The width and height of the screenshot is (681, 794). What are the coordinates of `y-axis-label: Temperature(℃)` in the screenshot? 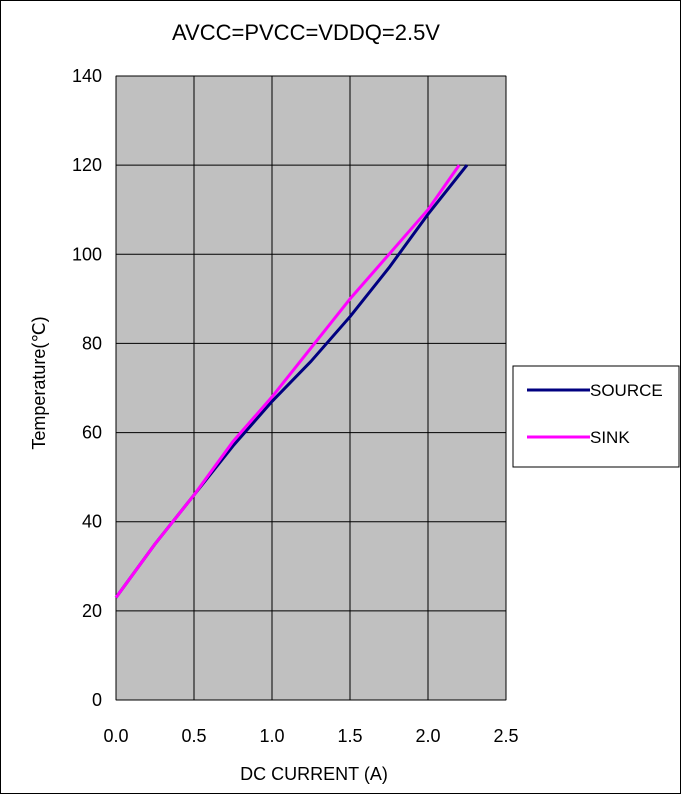 It's located at (39, 382).